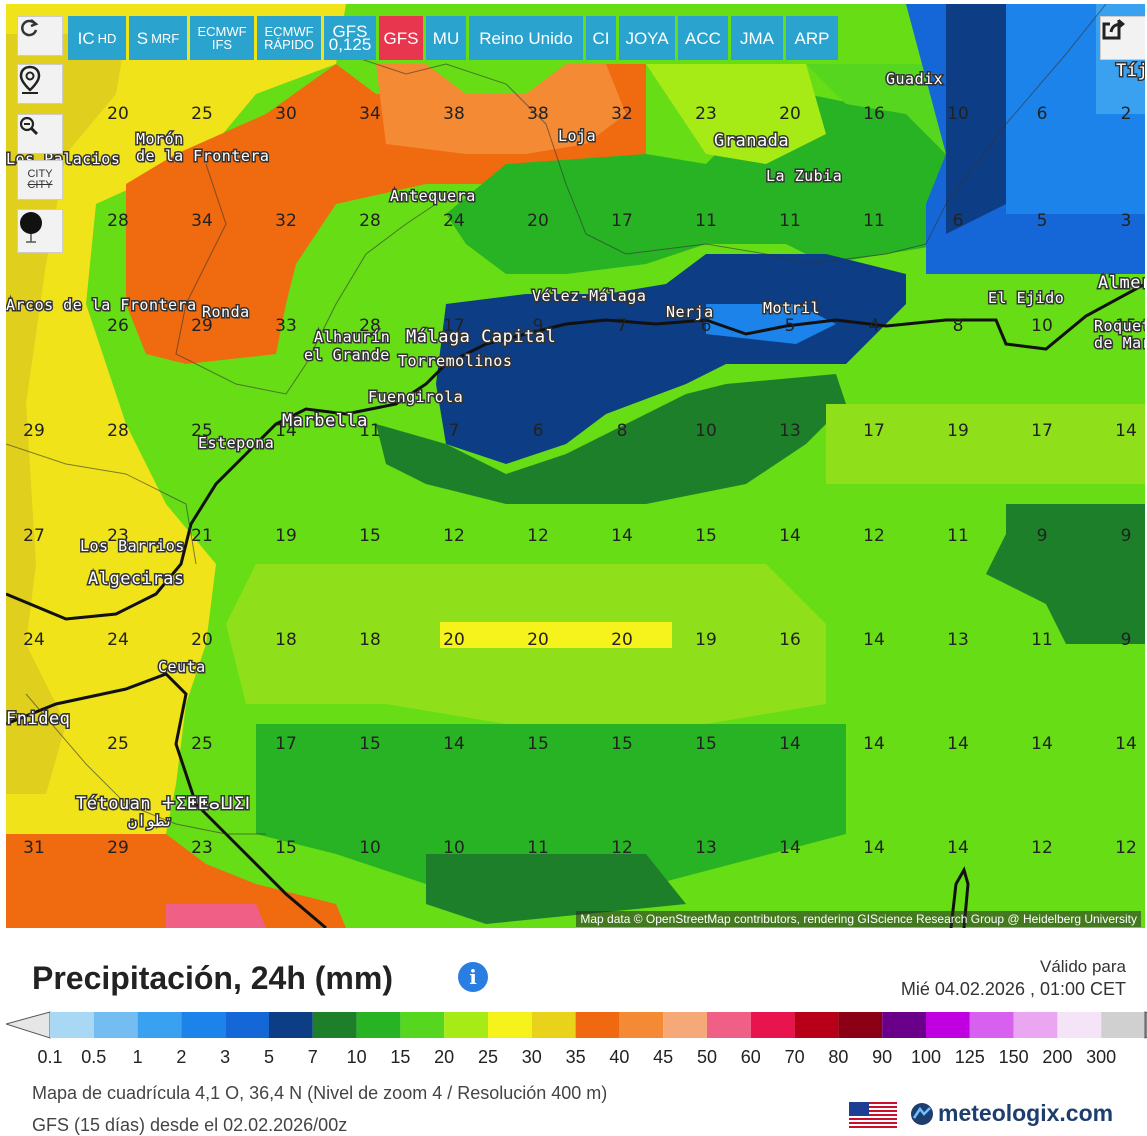 The height and width of the screenshot is (1136, 1147). I want to click on model-button-1: S MRF, so click(158, 38).